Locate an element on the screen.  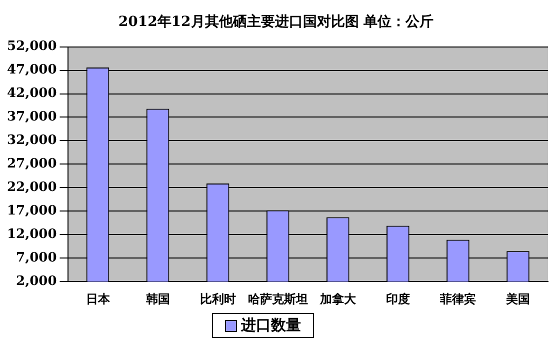
x-tick-label: 菲律宾 is located at coordinates (457, 299).